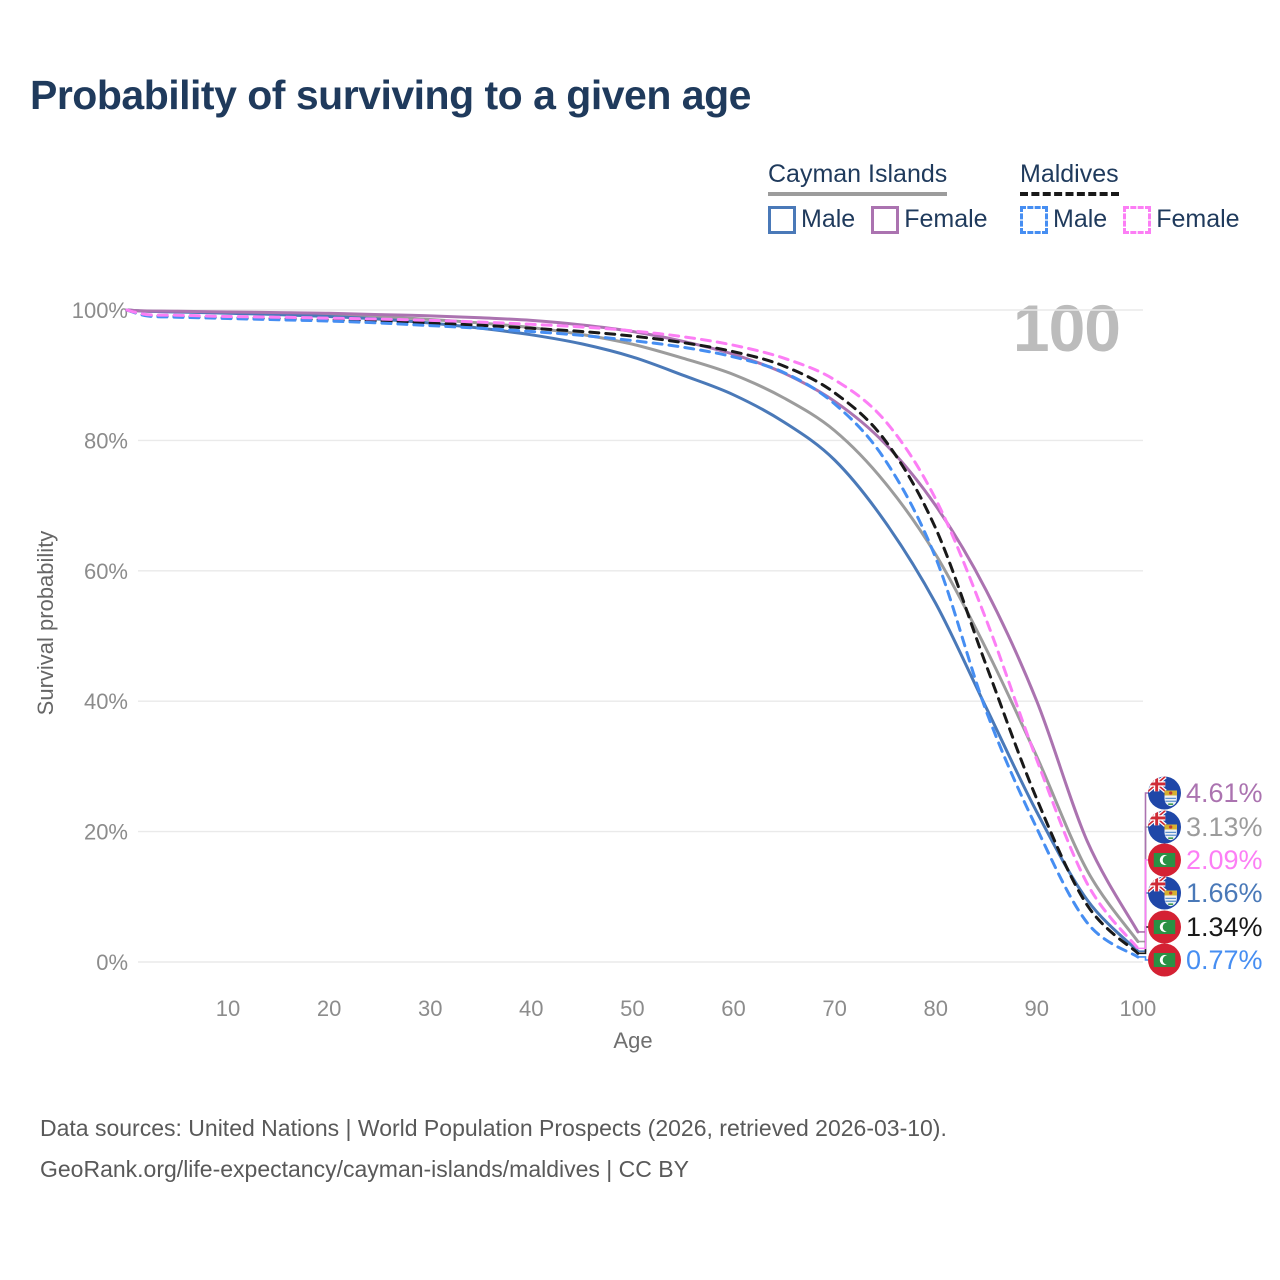  Describe the element at coordinates (1224, 860) in the screenshot. I see `end-value-label-female: 2.09%` at that location.